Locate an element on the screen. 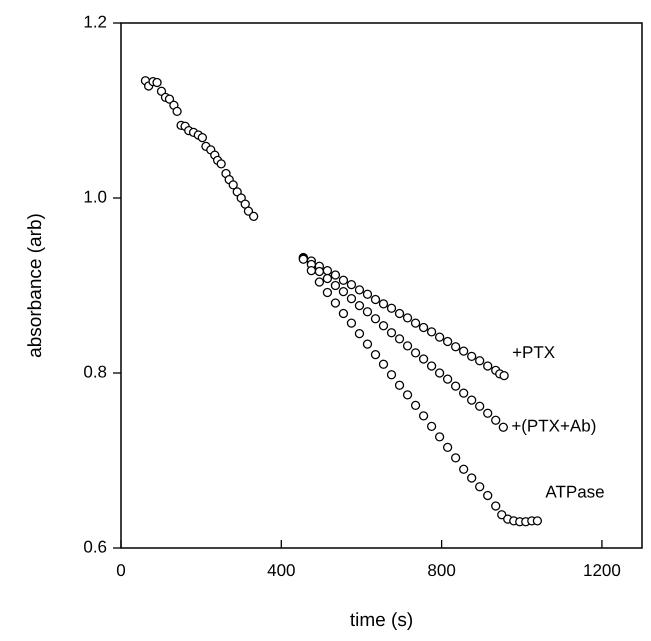 This screenshot has height=641, width=651. x-tick-label: 800 is located at coordinates (441, 570).